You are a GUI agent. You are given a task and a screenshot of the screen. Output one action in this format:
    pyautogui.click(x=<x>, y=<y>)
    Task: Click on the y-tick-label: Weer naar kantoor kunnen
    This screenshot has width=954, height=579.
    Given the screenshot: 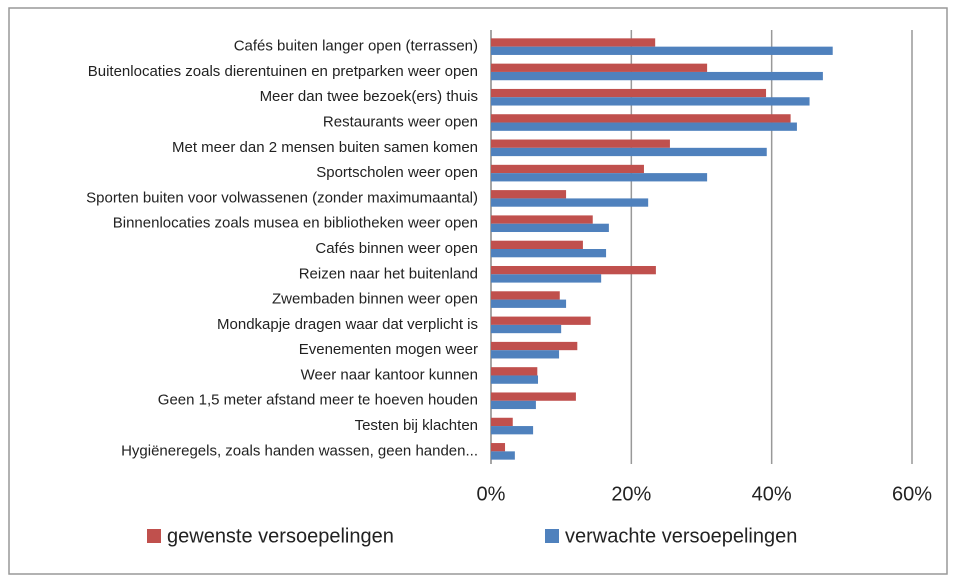 What is the action you would take?
    pyautogui.click(x=389, y=374)
    